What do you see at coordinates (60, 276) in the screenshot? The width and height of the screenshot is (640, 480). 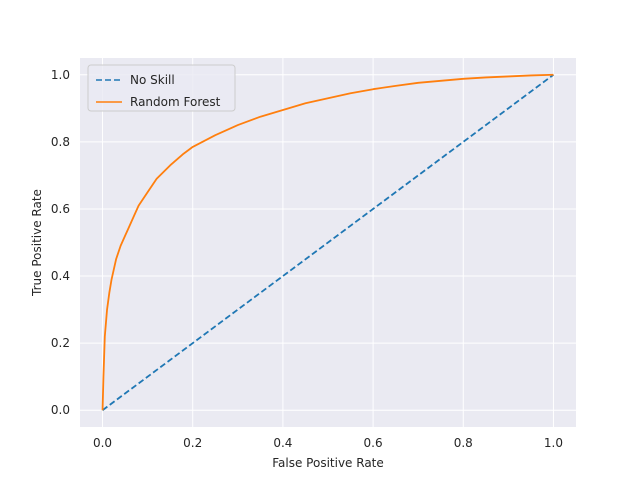 I see `y-tick-label: 0.4` at bounding box center [60, 276].